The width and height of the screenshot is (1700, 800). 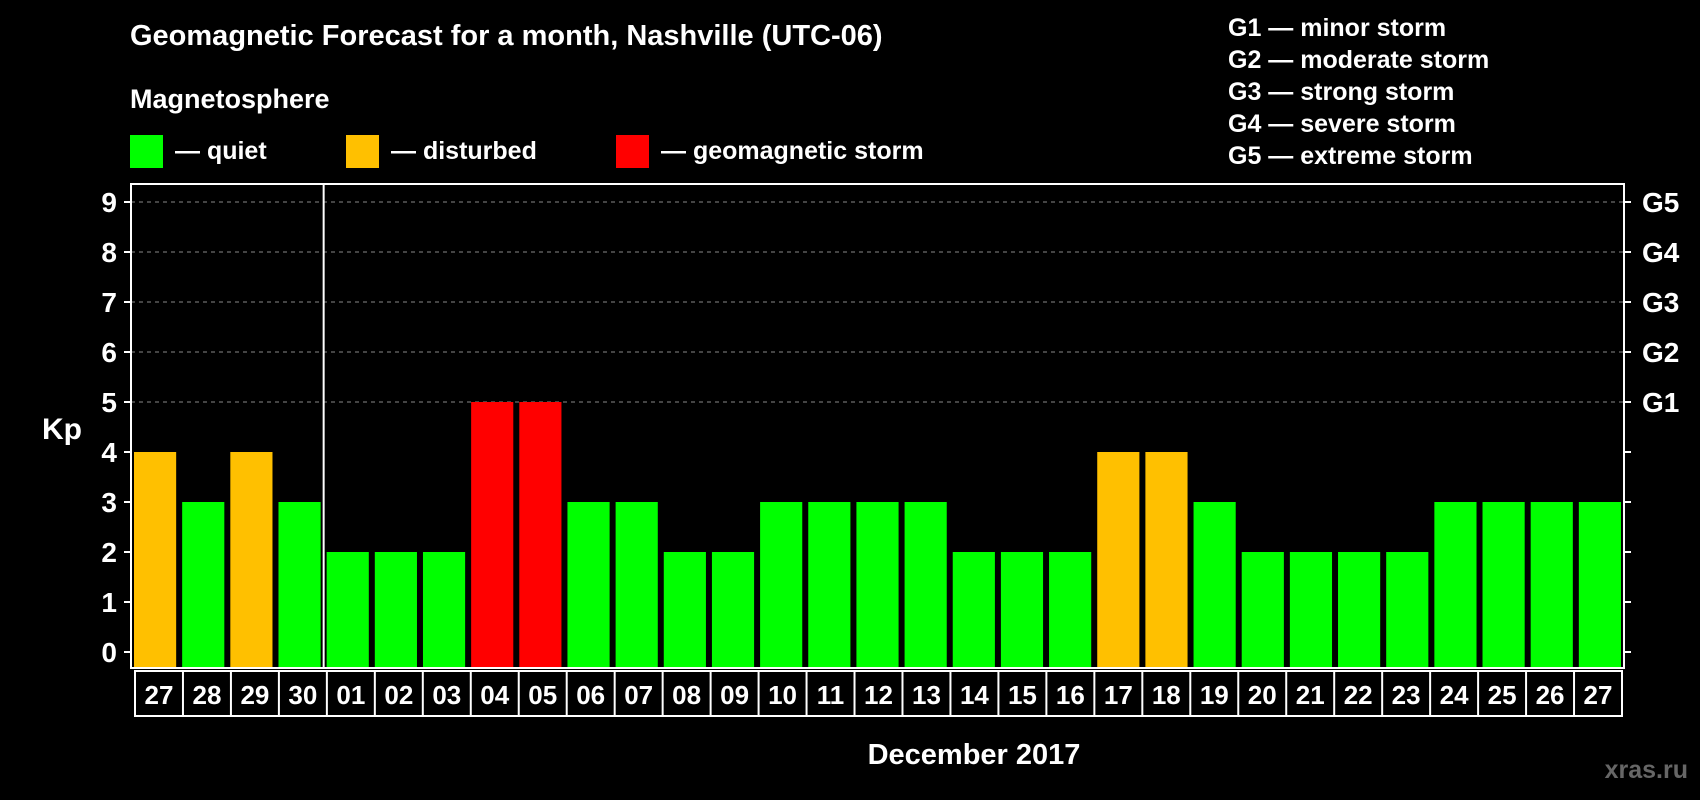 I want to click on y-tick-label: 5, so click(x=109, y=402).